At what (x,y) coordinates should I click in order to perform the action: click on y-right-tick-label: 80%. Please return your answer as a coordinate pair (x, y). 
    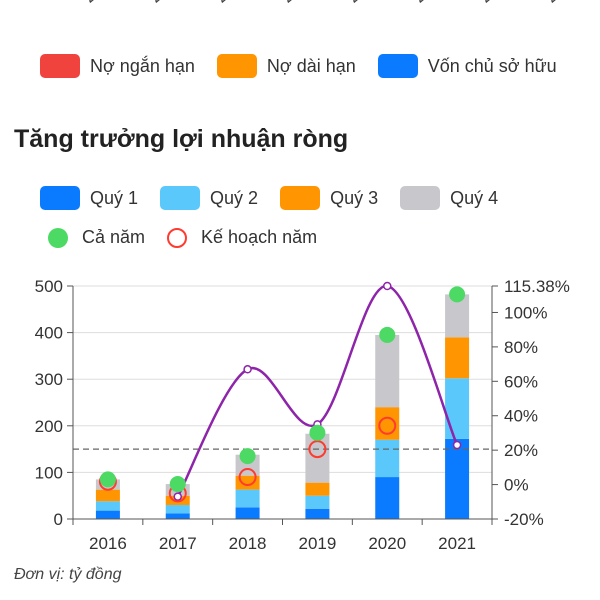
    Looking at the image, I should click on (521, 347).